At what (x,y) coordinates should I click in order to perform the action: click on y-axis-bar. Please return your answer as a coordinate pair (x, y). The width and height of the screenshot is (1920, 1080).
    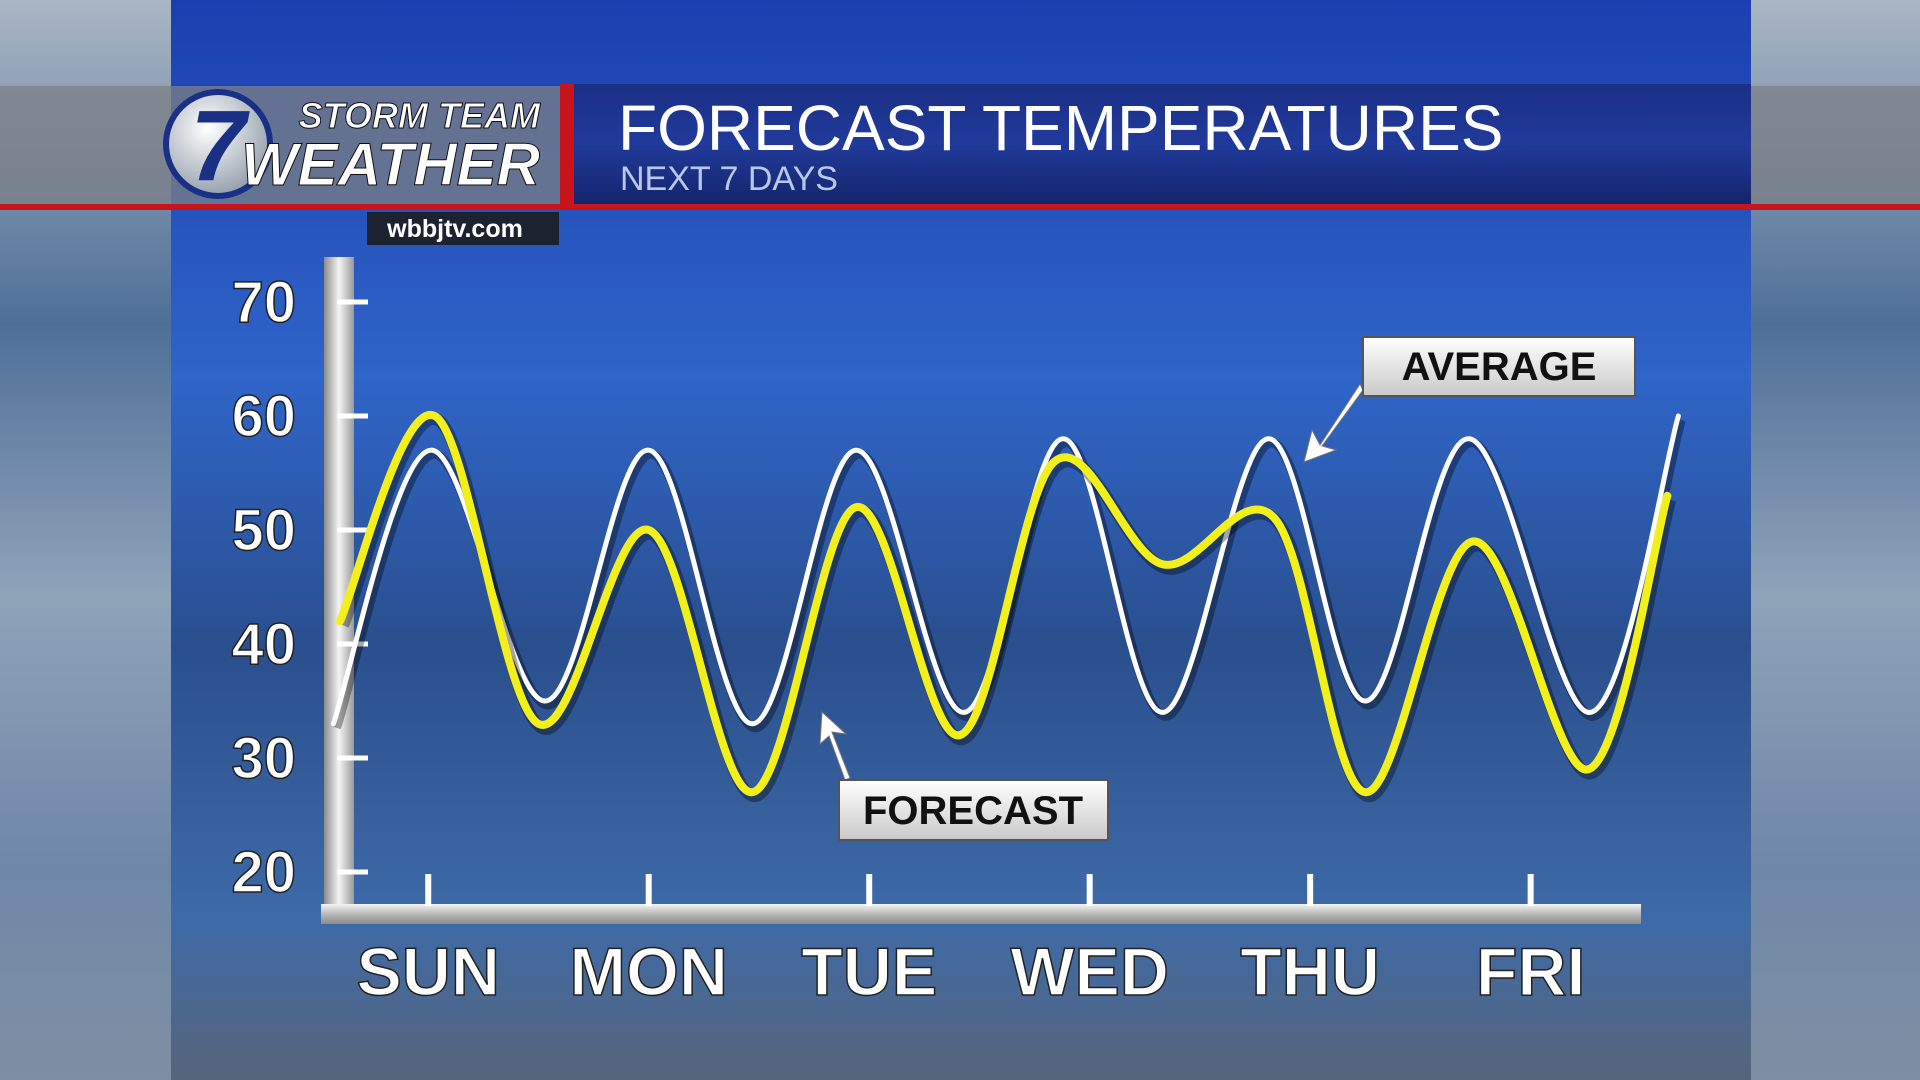
    Looking at the image, I should click on (339, 582).